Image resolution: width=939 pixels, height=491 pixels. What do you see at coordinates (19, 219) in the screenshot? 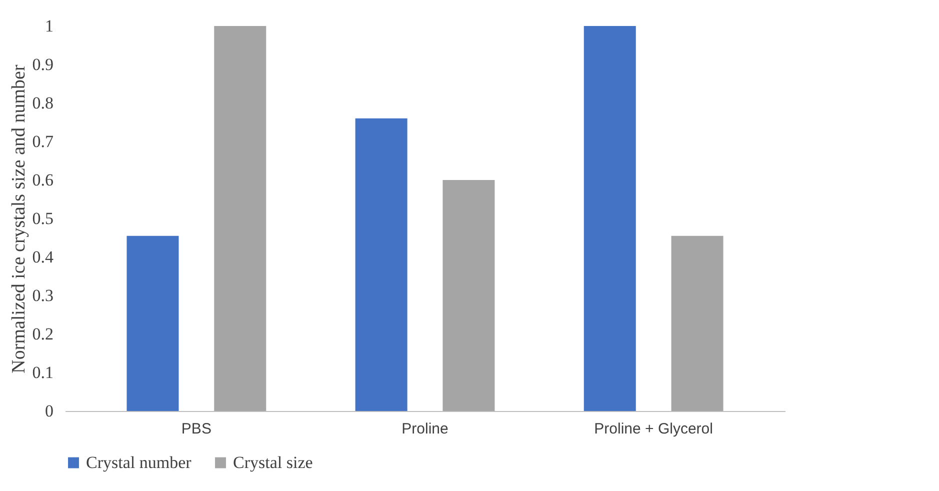
I see `y-axis-title: Normalized ice crystals size and number` at bounding box center [19, 219].